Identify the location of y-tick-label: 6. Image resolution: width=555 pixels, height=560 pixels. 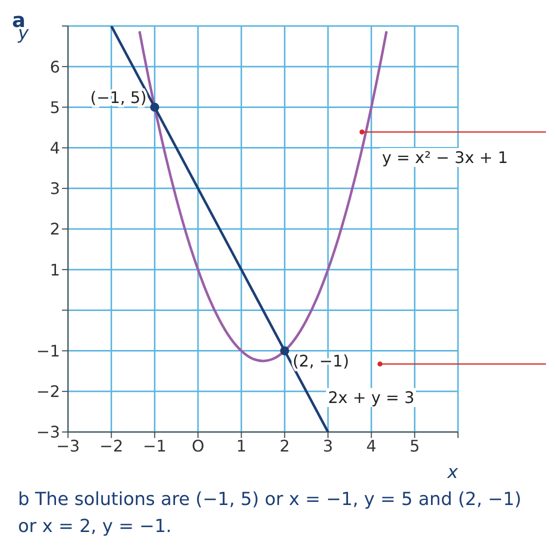
(55, 66).